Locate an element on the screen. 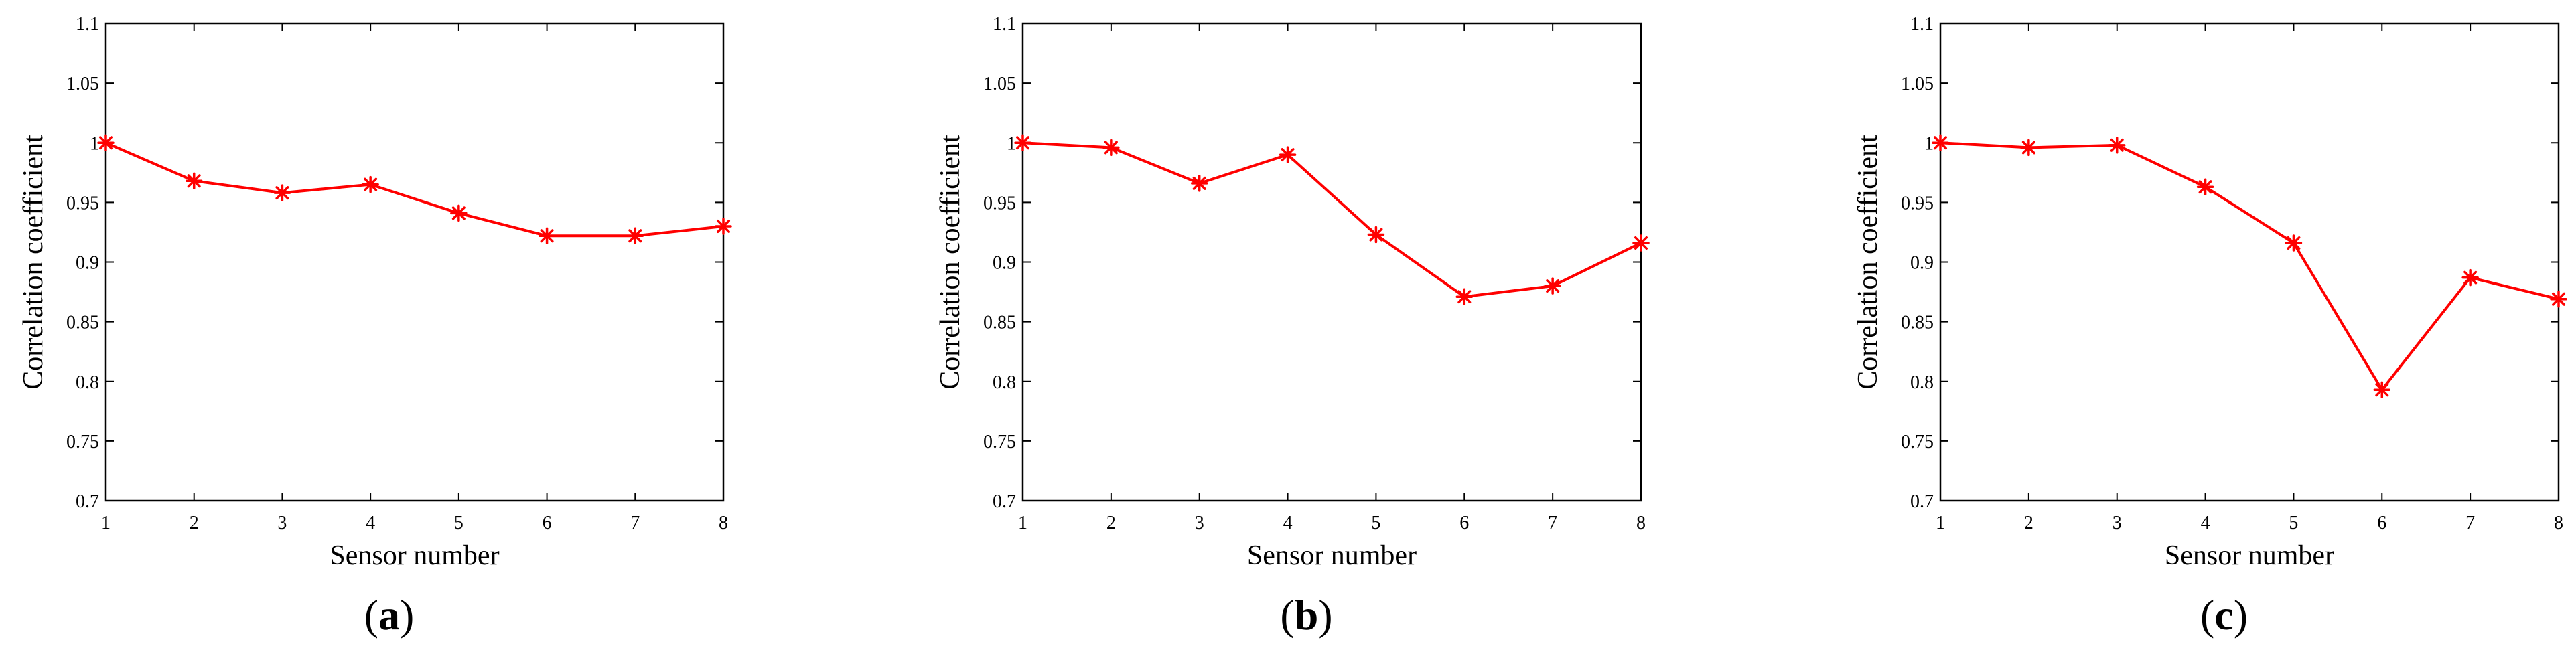 This screenshot has width=2576, height=650. panel-label: (b) is located at coordinates (1306, 615).